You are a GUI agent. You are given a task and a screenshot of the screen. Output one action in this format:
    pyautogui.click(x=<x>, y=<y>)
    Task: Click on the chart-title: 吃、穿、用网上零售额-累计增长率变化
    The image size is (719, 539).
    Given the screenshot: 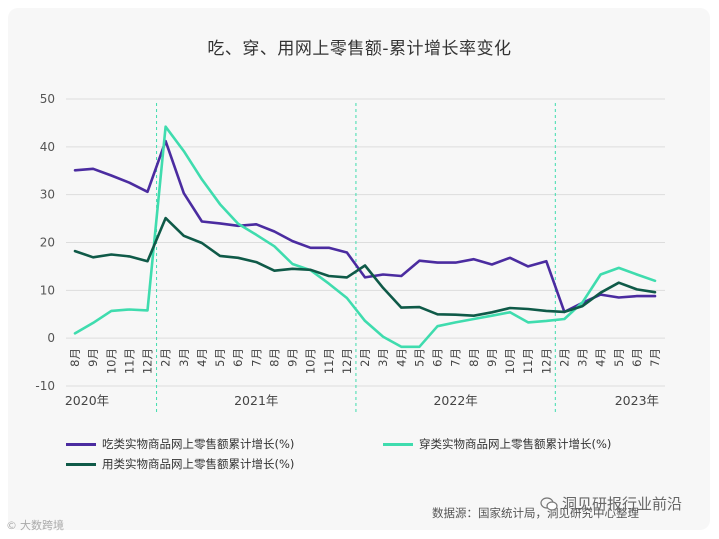 What is the action you would take?
    pyautogui.click(x=359, y=49)
    